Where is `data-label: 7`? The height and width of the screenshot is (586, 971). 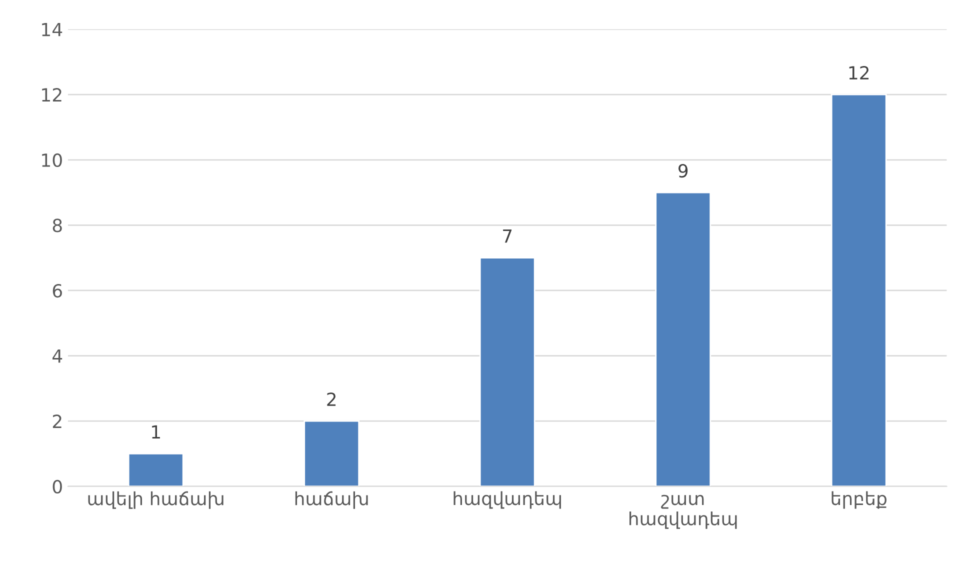 data-label: 7 is located at coordinates (507, 236).